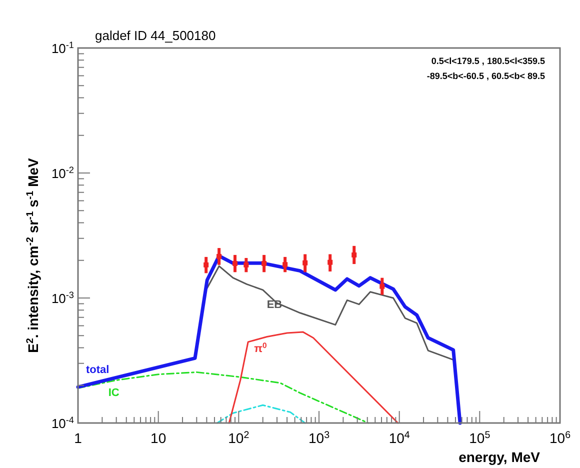 The image size is (580, 468). I want to click on x-tick-label: 10$^{4}$, so click(399, 438).